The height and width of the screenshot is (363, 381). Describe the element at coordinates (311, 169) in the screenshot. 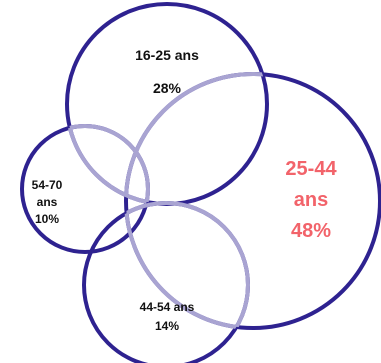

I see `label-25-44-title: 25-44` at that location.